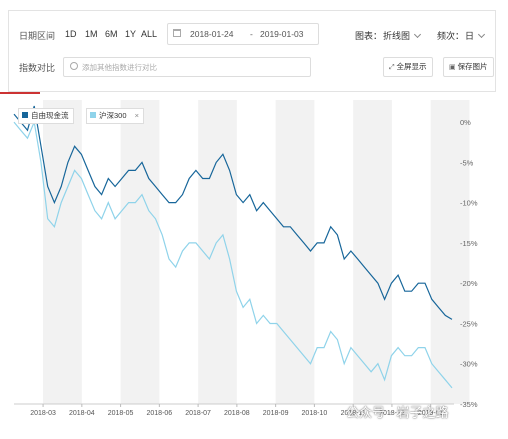 This screenshot has width=508, height=439. Describe the element at coordinates (282, 34) in the screenshot. I see `end-date: 2019-01-03` at that location.